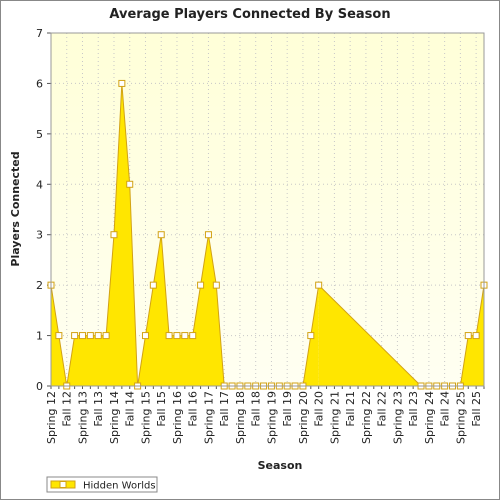 Image resolution: width=500 pixels, height=504 pixels. Describe the element at coordinates (39, 83) in the screenshot. I see `y-tick-label: 6` at that location.